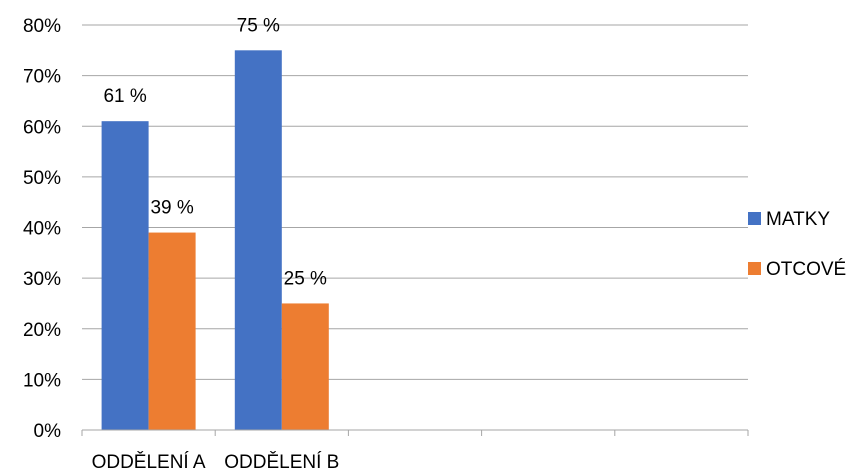  Describe the element at coordinates (42, 380) in the screenshot. I see `y-tick-label: 10%` at that location.